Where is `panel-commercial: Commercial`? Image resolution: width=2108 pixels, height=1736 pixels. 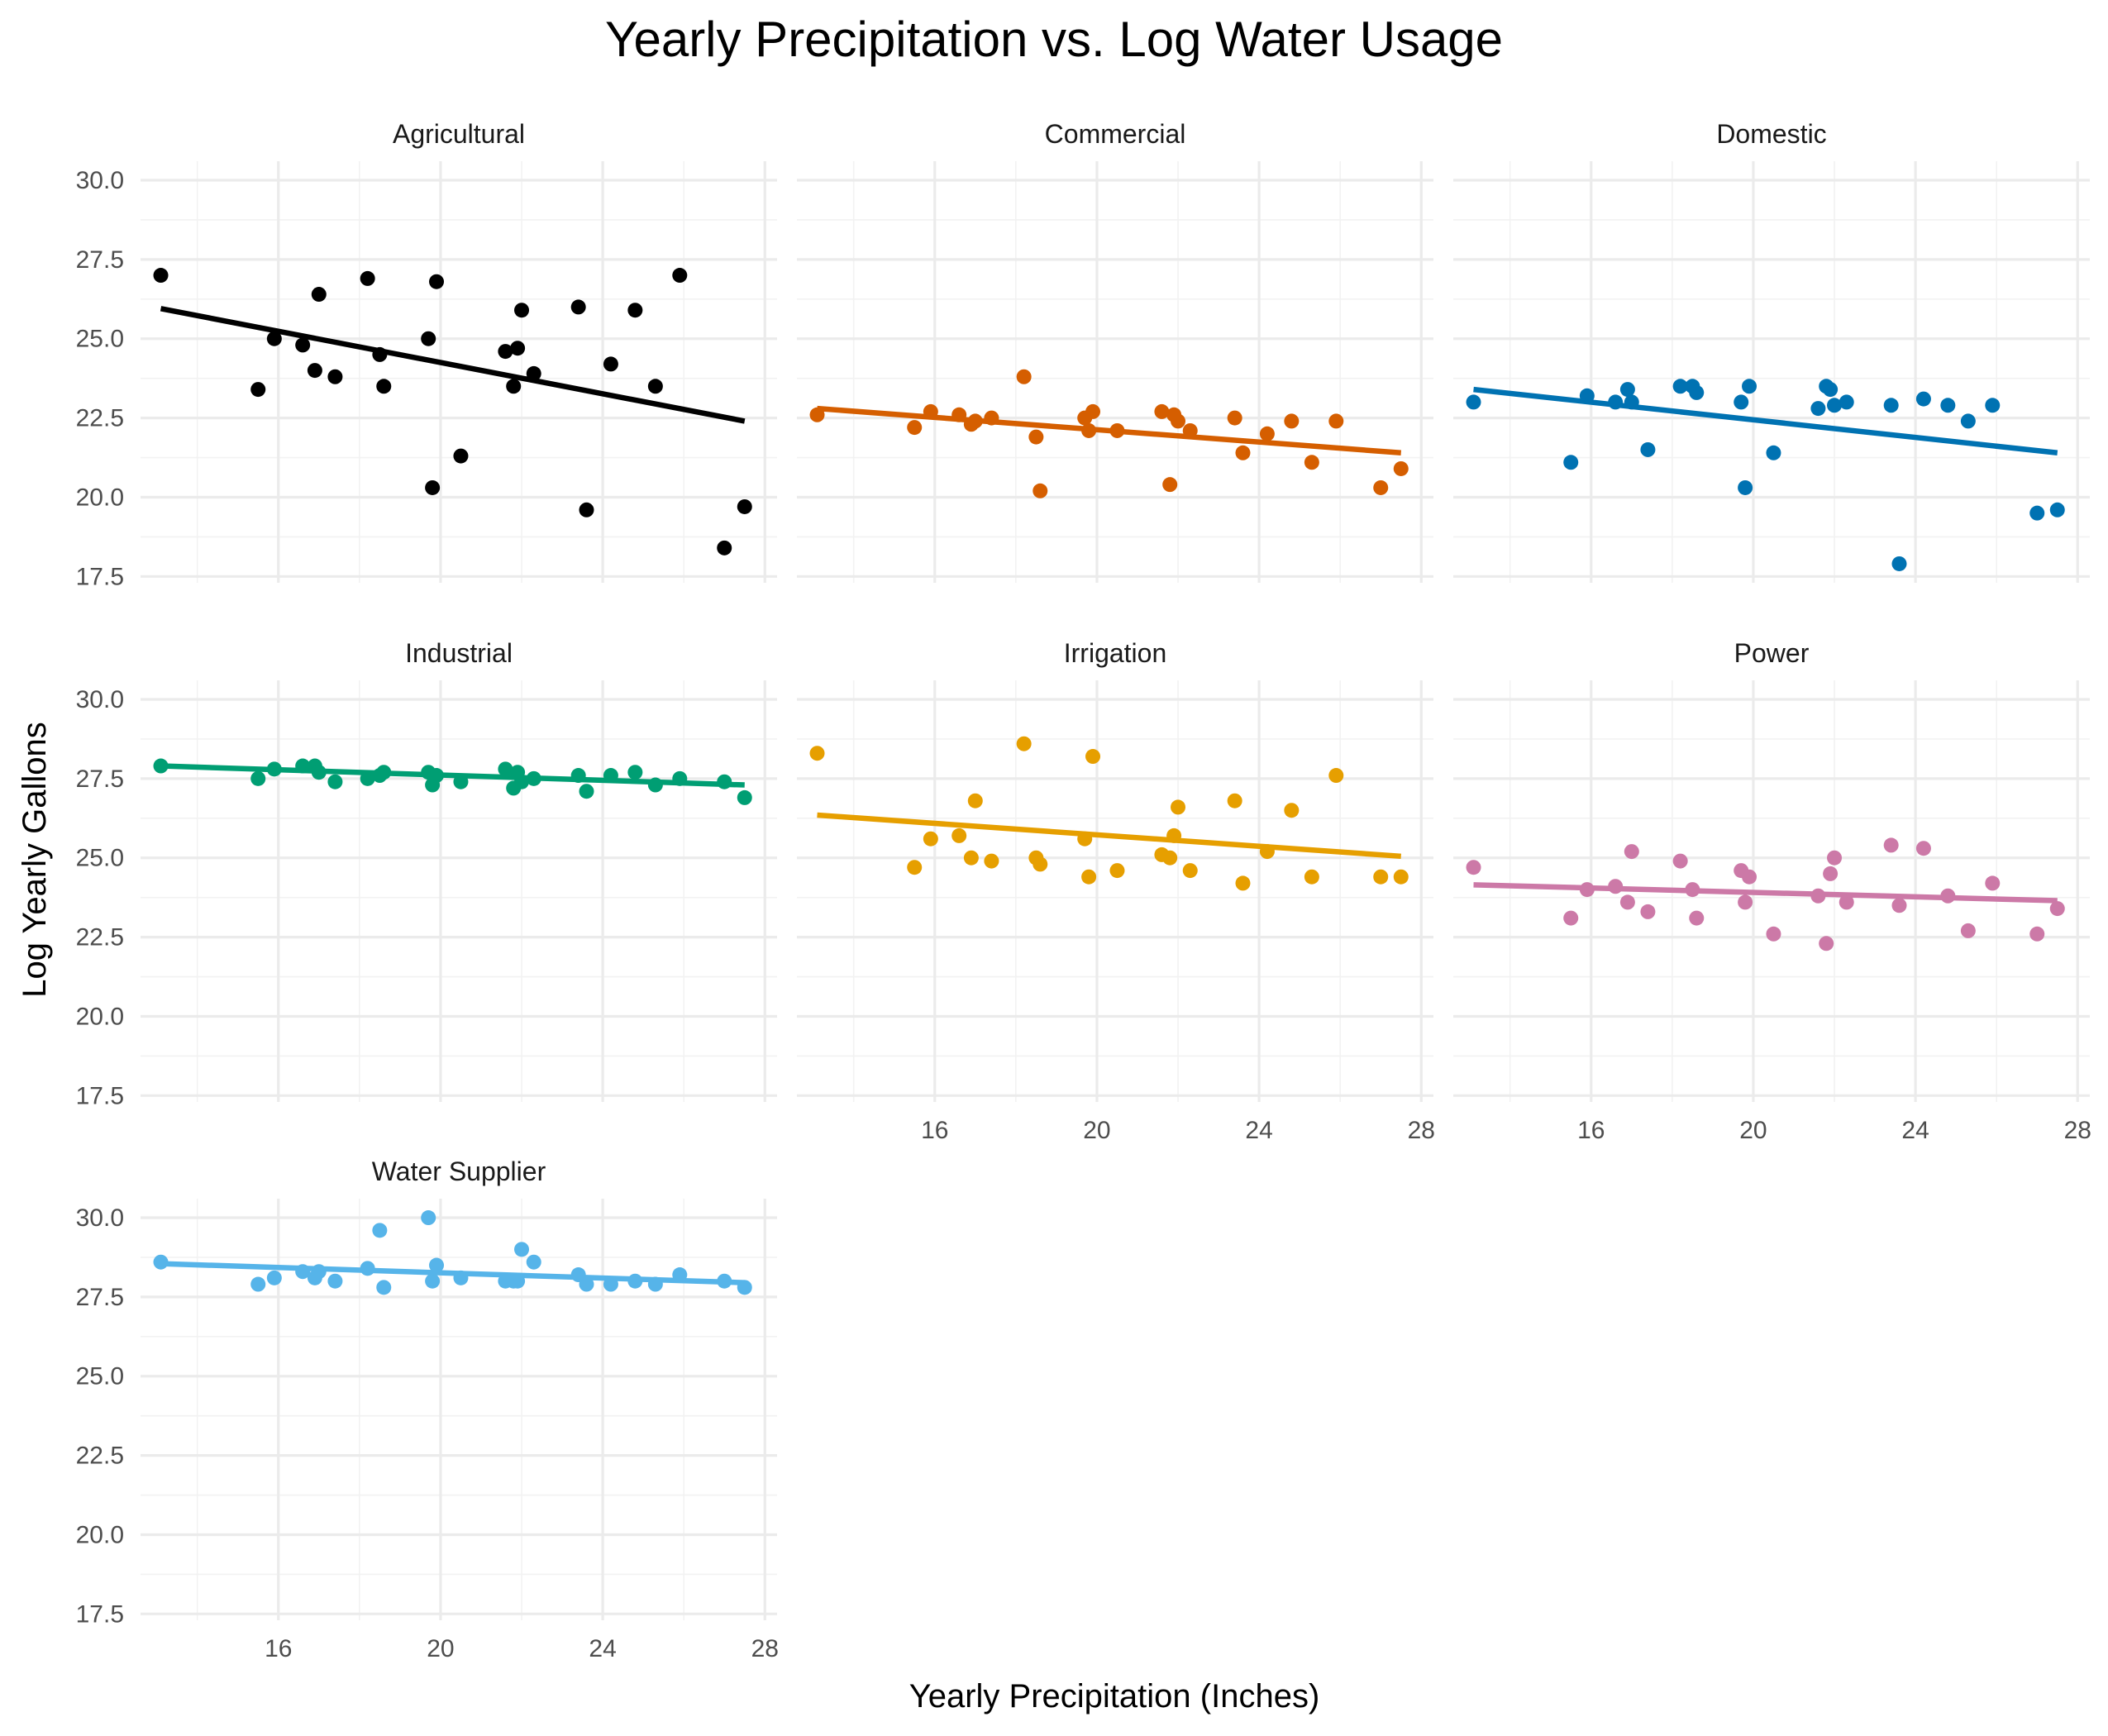 panel-commercial: Commercial is located at coordinates (1115, 351).